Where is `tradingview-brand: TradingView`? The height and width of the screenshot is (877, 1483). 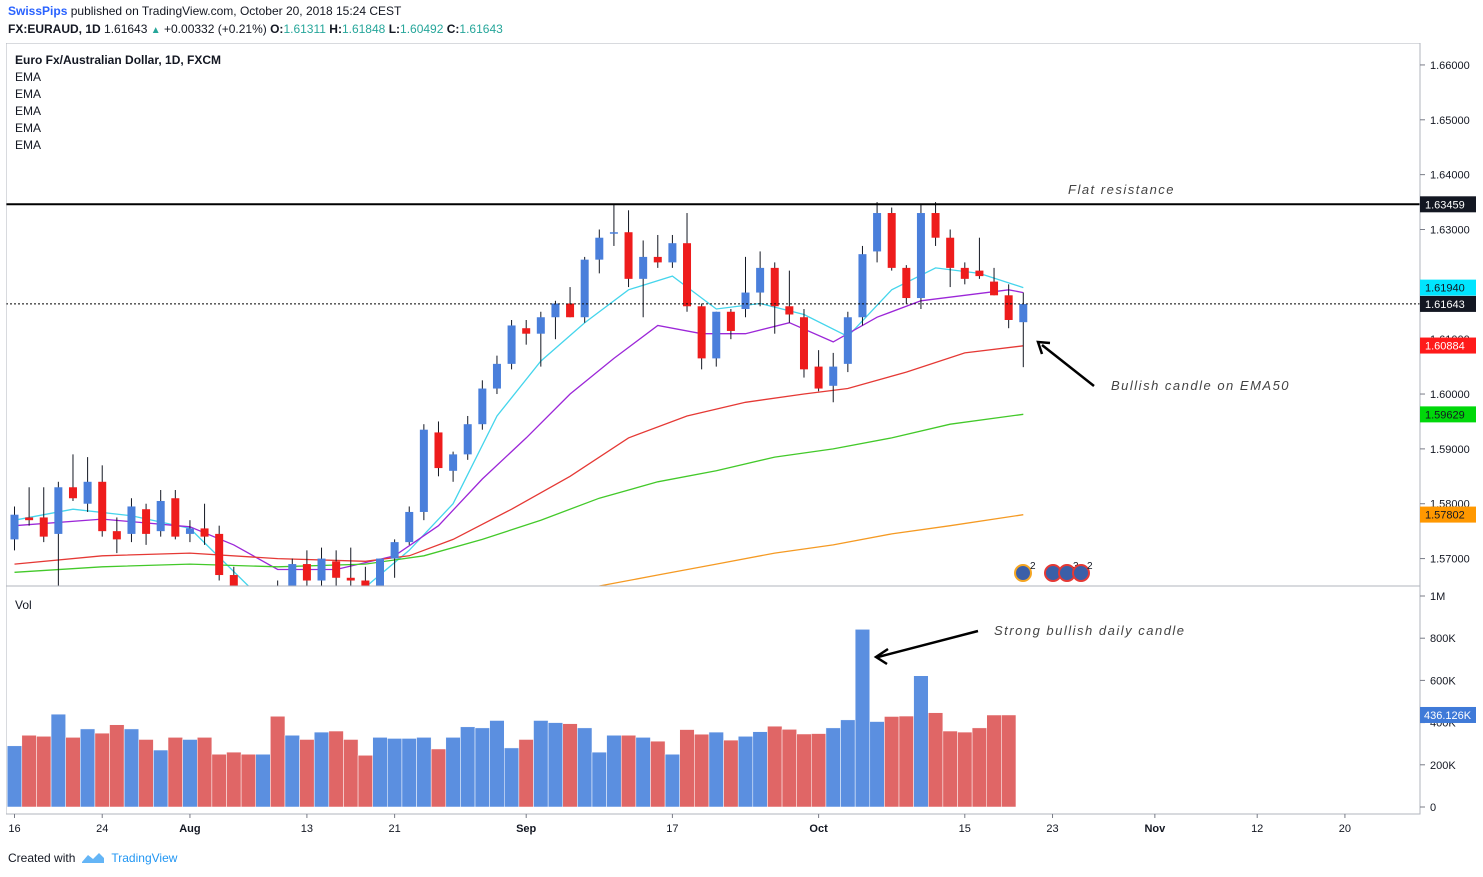 tradingview-brand: TradingView is located at coordinates (144, 858).